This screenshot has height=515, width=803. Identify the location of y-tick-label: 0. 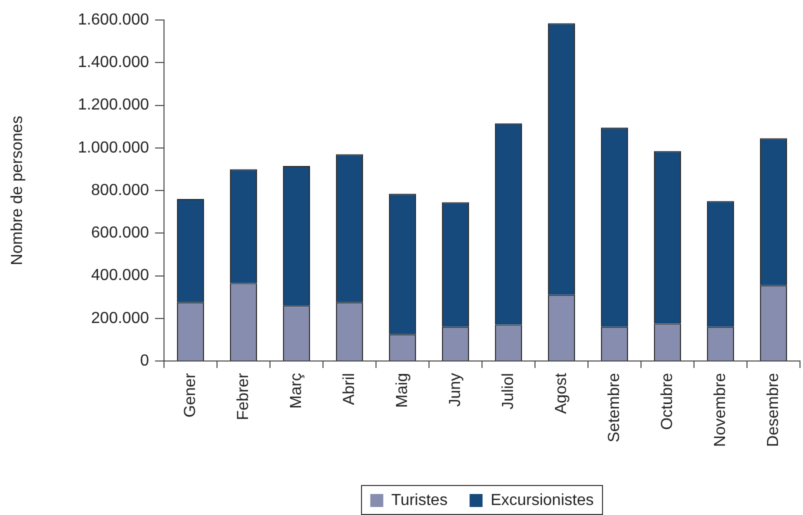
(145, 361).